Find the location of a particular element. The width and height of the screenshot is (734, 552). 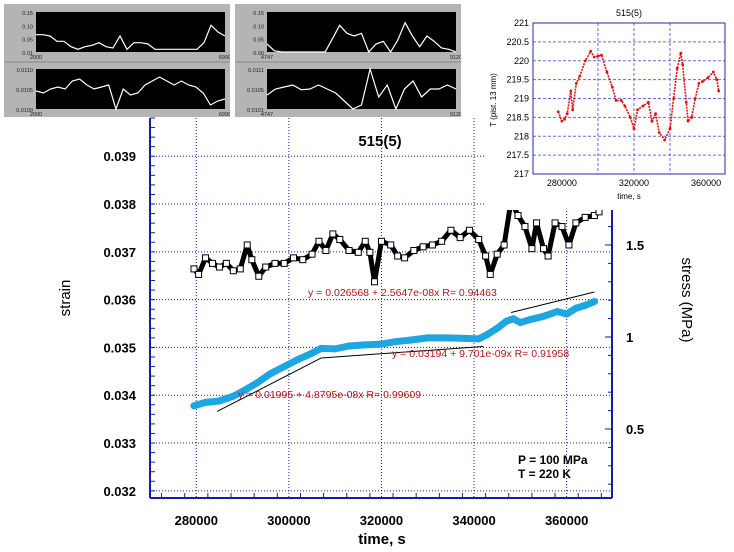

thumbnail-plot-area is located at coordinates (130, 89).